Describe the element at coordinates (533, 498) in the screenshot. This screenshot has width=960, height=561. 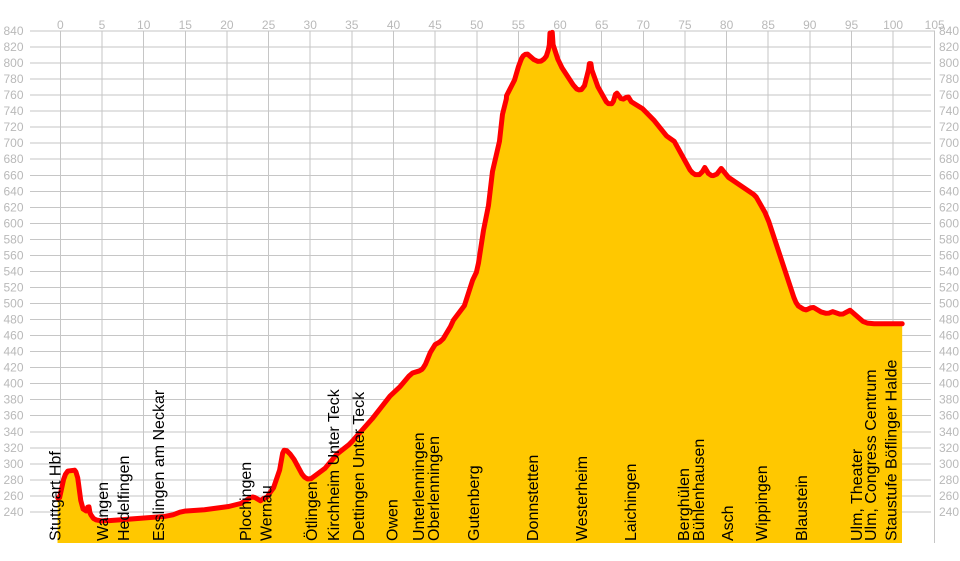
I see `svg-text: Donnstetten` at that location.